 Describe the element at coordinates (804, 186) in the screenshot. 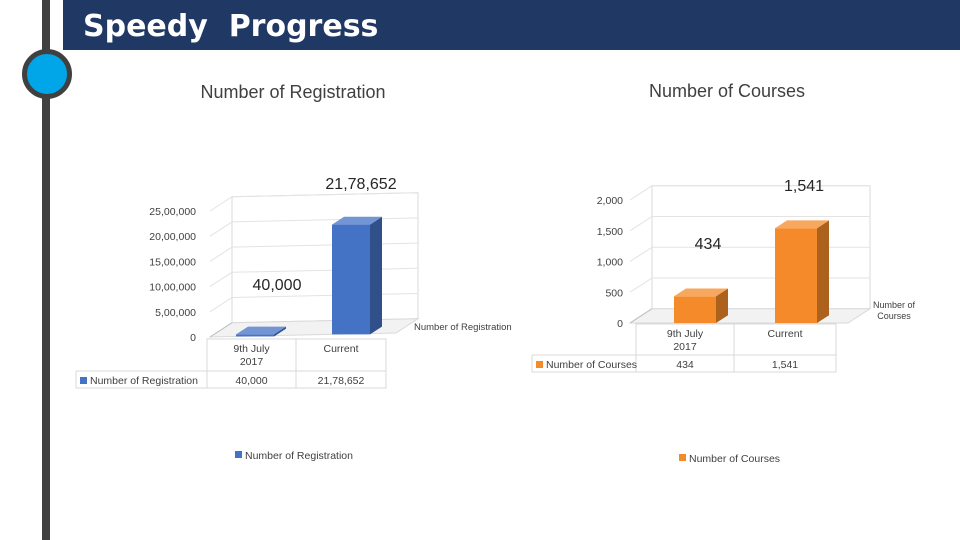

I see `data-label: 1,541` at that location.